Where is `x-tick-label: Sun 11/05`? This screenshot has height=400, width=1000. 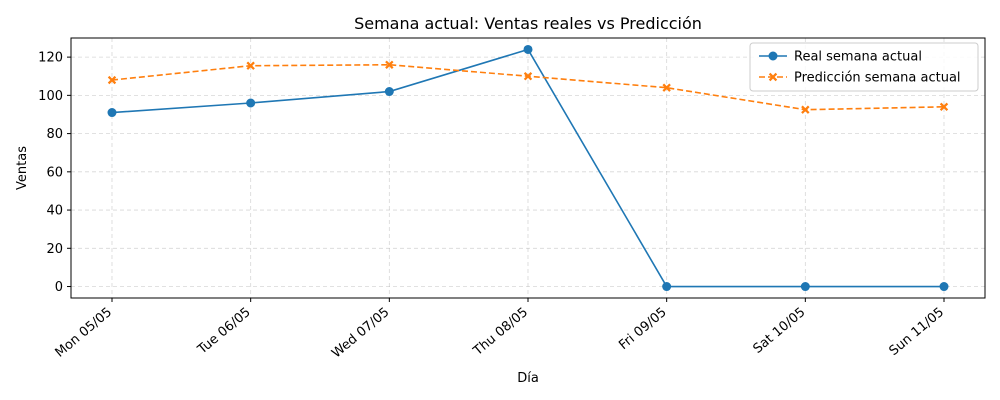
x-tick-label: Sun 11/05 is located at coordinates (917, 332).